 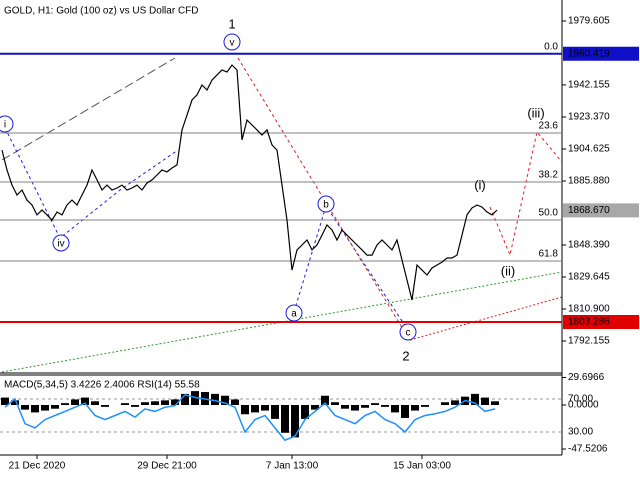 What do you see at coordinates (589, 117) in the screenshot?
I see `y-tick-label: 1923.370` at bounding box center [589, 117].